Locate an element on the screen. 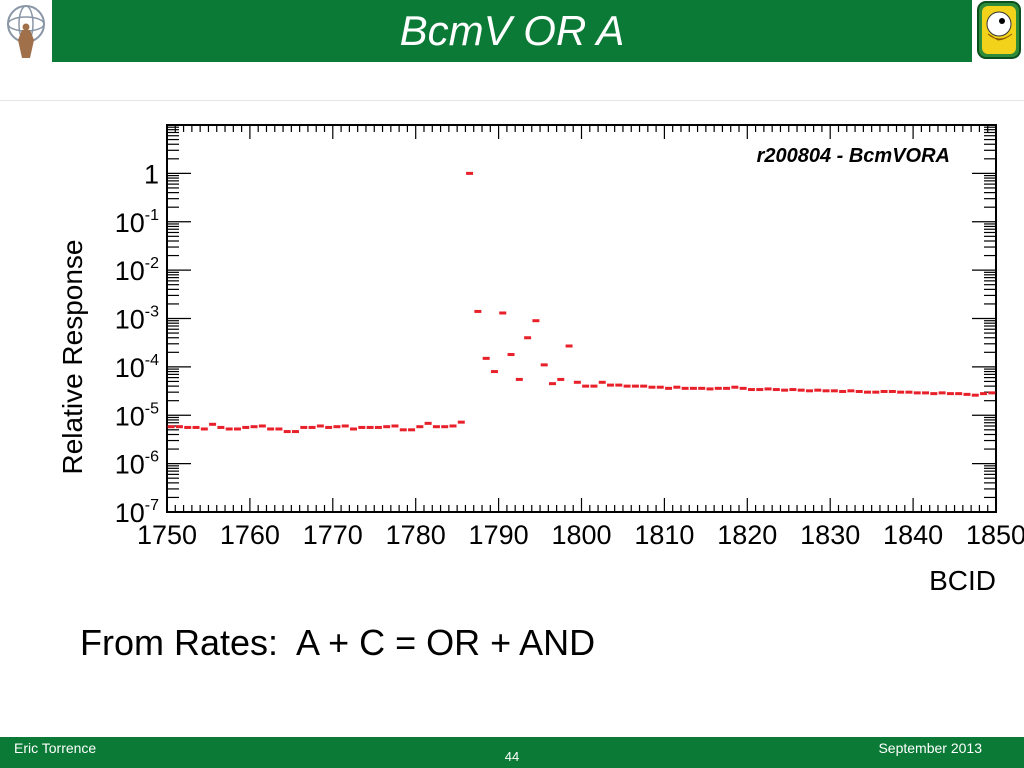 The height and width of the screenshot is (768, 1024). y-tick-label: 10⁻¹ is located at coordinates (137, 222).